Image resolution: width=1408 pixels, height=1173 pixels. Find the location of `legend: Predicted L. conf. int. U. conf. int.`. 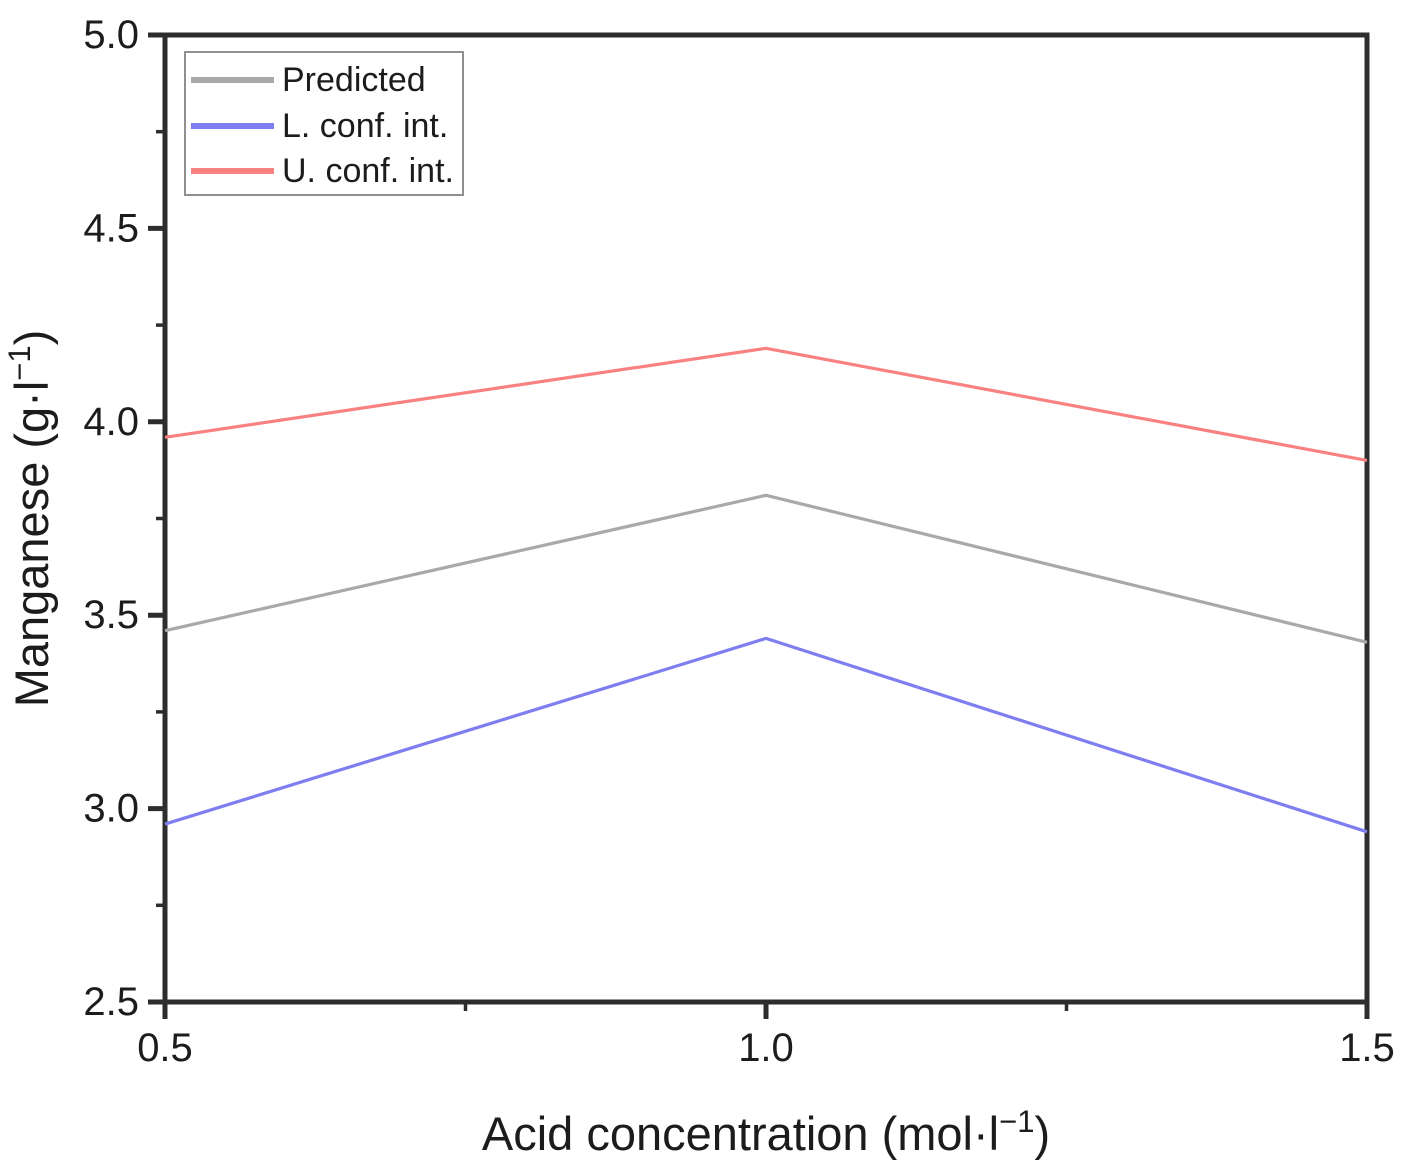

legend: Predicted L. conf. int. U. conf. int. is located at coordinates (324, 123).